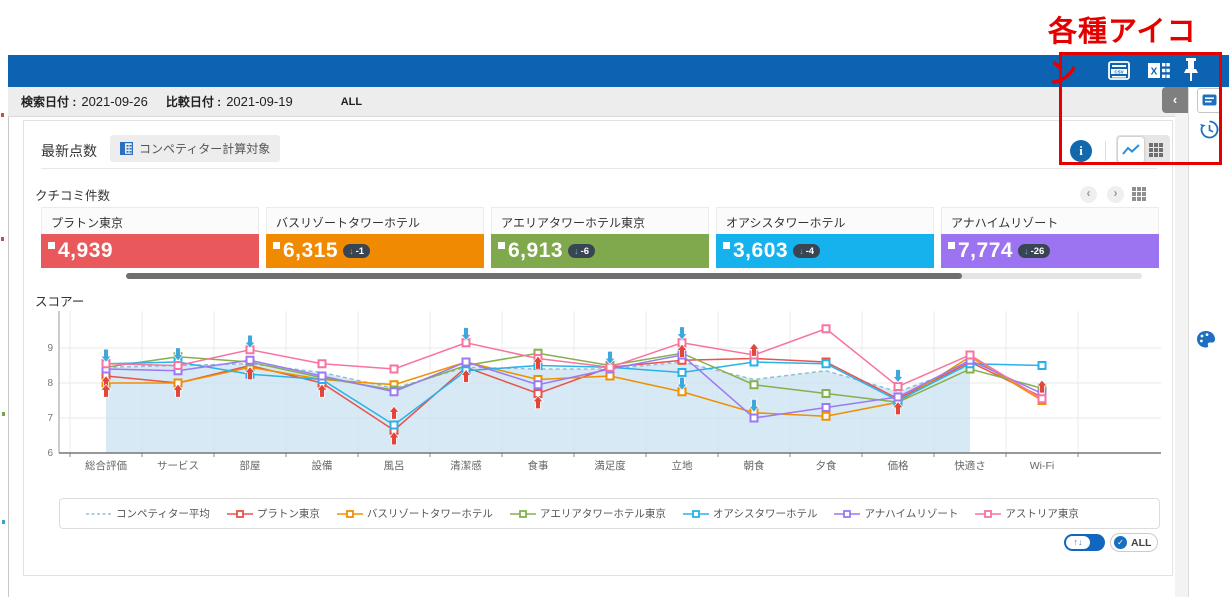  Describe the element at coordinates (544, 276) in the screenshot. I see `cards-scrollbar-thumb` at that location.